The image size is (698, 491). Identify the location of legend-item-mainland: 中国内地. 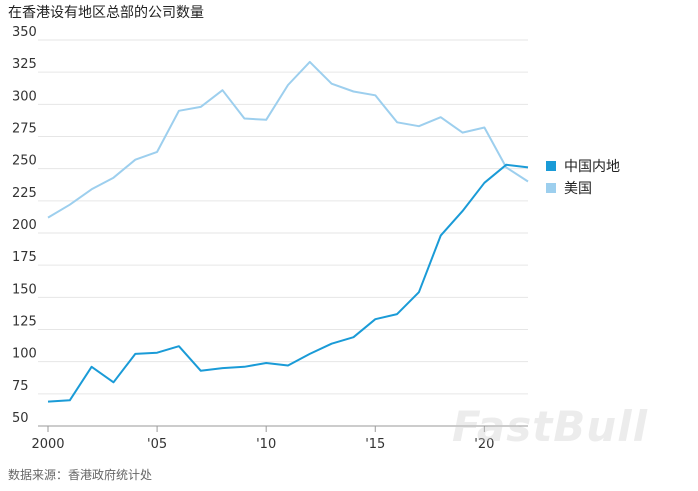
(583, 166).